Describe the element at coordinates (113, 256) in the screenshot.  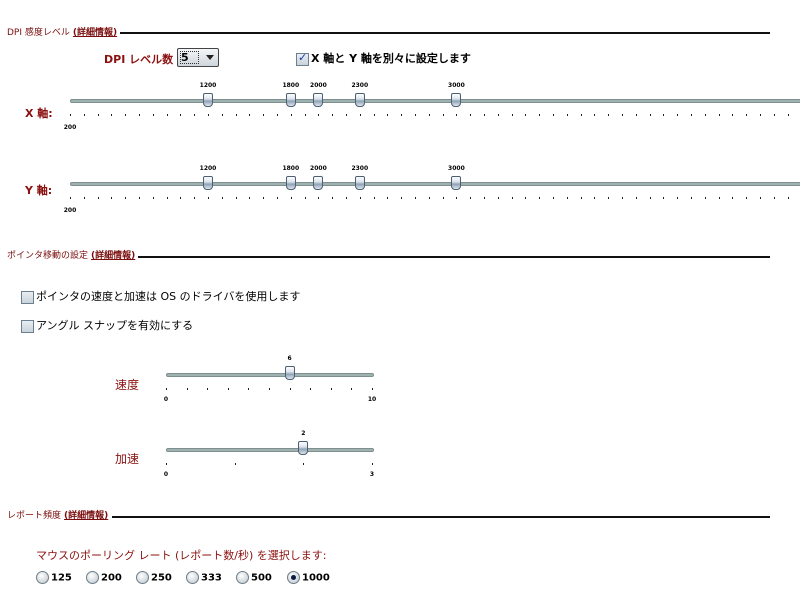
I see `pointer-details-link: (詳細情報)` at that location.